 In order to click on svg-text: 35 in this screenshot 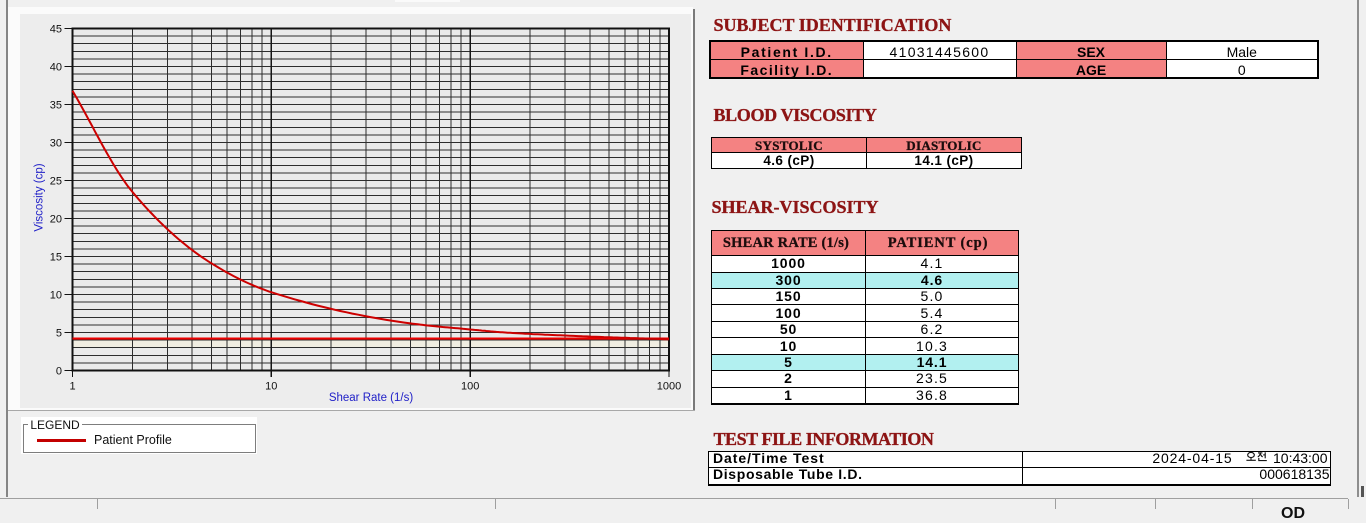, I will do `click(56, 106)`.